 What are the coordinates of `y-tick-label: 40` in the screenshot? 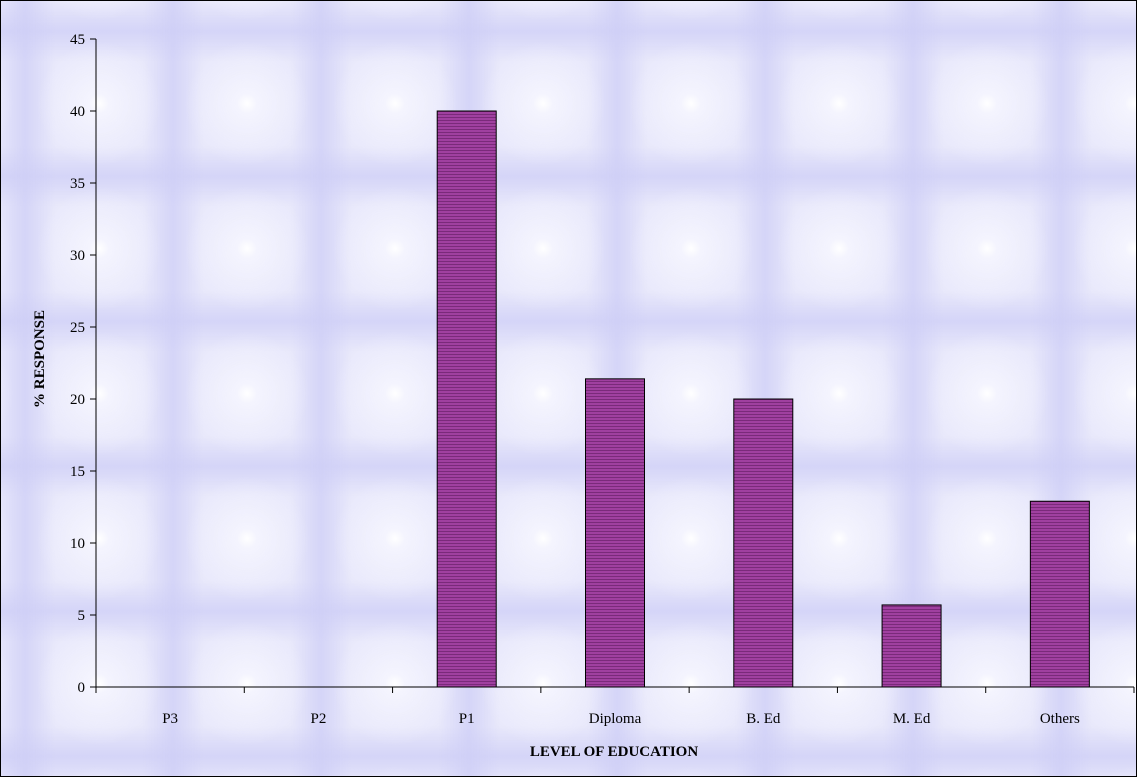 It's located at (77, 112).